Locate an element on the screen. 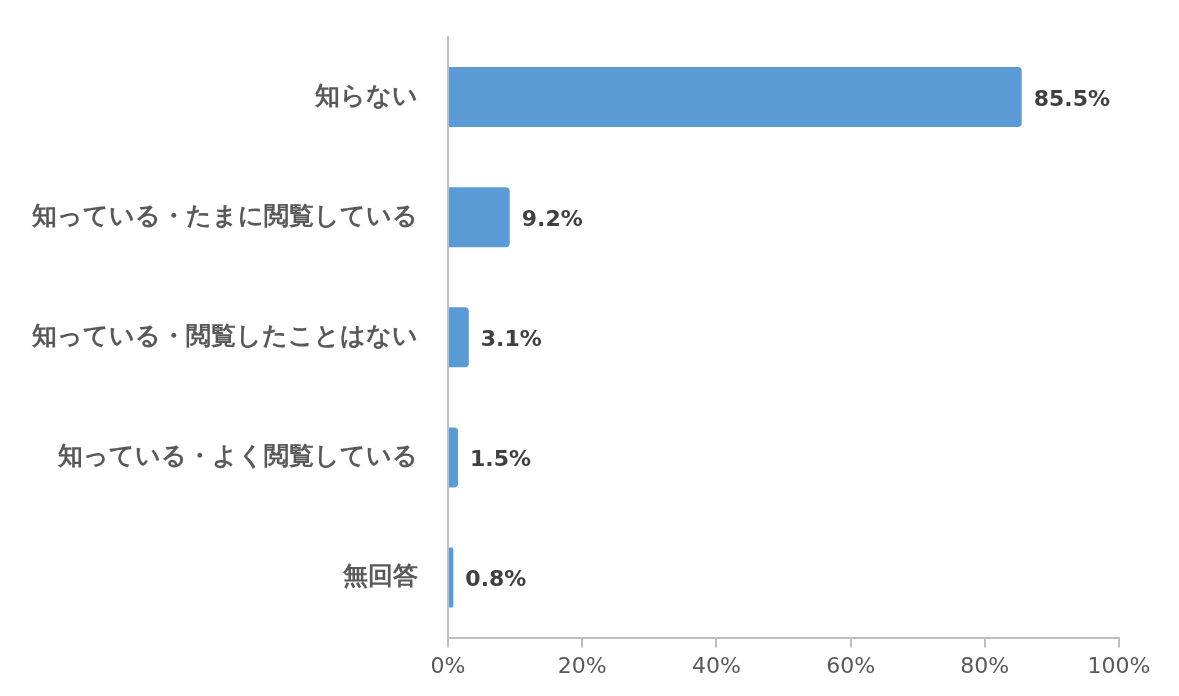 This screenshot has height=696, width=1179. data-label: 3.1% is located at coordinates (511, 339).